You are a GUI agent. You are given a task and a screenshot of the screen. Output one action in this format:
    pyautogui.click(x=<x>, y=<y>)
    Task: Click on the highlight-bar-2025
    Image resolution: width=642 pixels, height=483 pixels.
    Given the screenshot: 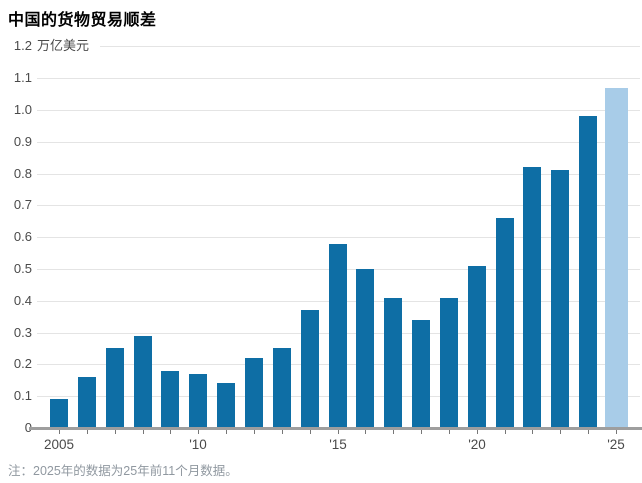 What is the action you would take?
    pyautogui.click(x=616, y=258)
    